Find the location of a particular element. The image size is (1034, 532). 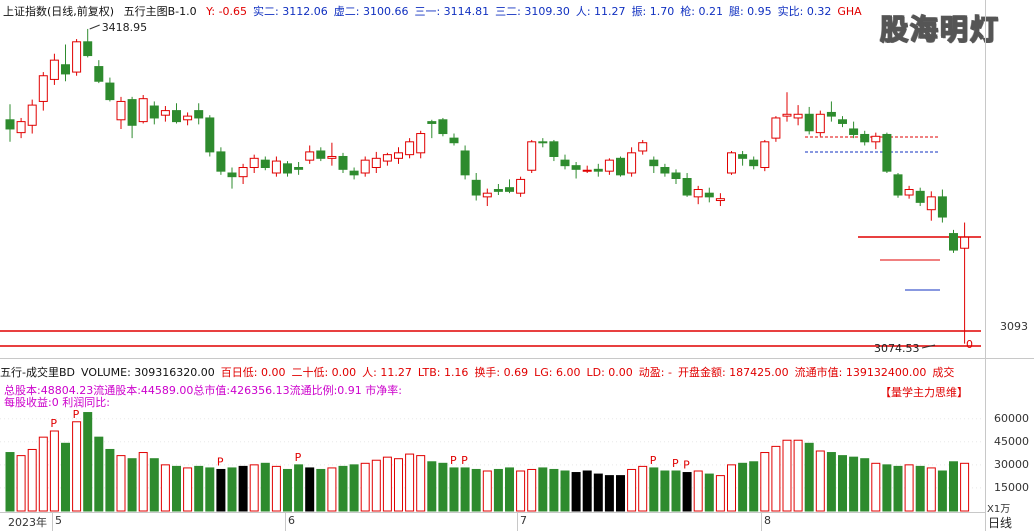

volume-stat: 动盈: - is located at coordinates (655, 372).